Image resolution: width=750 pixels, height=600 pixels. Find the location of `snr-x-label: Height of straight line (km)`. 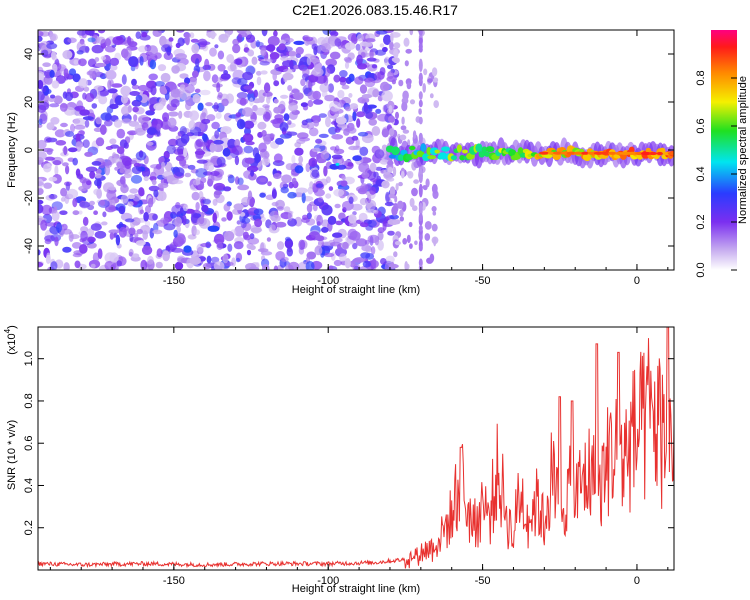

snr-x-label: Height of straight line (km) is located at coordinates (356, 589).